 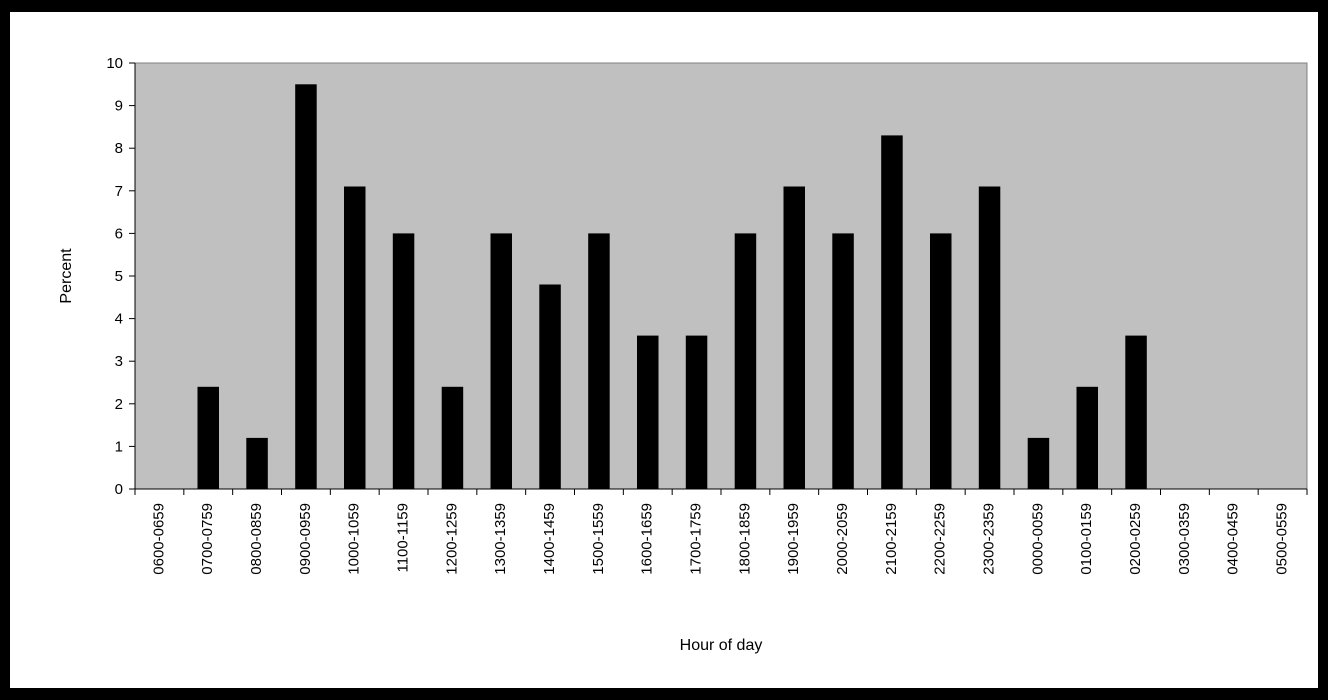 I want to click on x-tick-label: 0300-0359, so click(x=1184, y=539).